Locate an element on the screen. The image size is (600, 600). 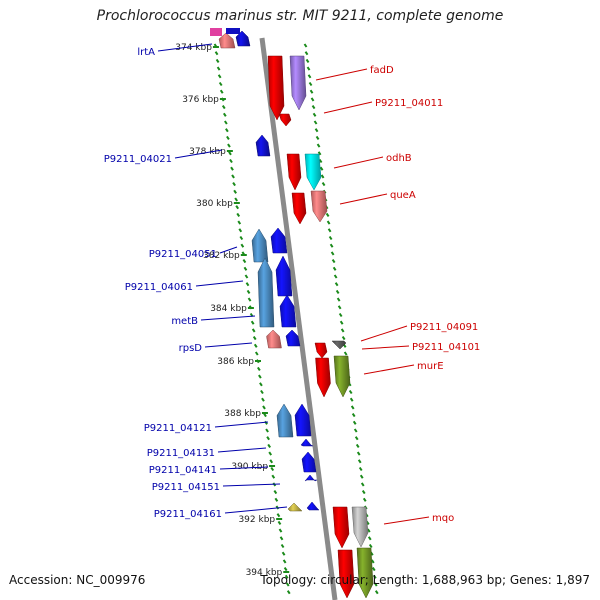
gene-label-p9211_04151: P9211_04151 is located at coordinates (186, 487).